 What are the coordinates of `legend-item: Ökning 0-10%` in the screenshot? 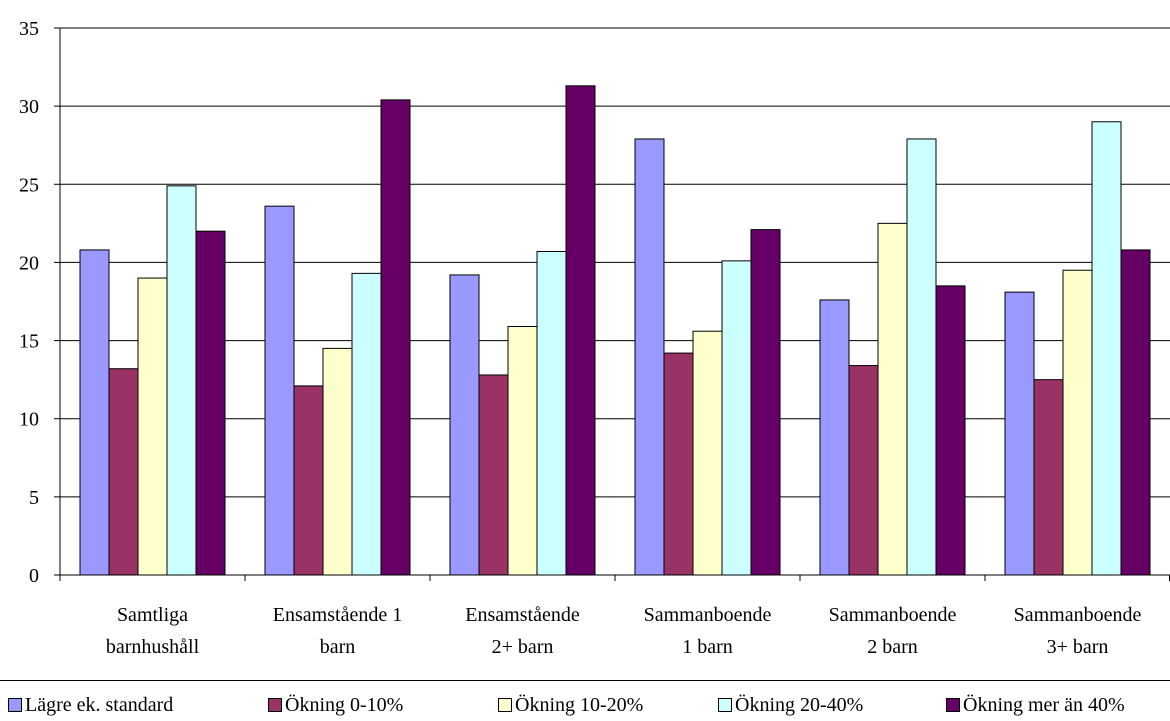 It's located at (335, 705).